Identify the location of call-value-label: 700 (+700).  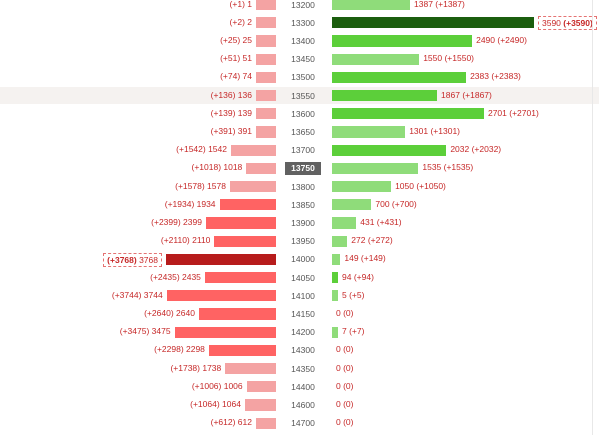
(396, 203).